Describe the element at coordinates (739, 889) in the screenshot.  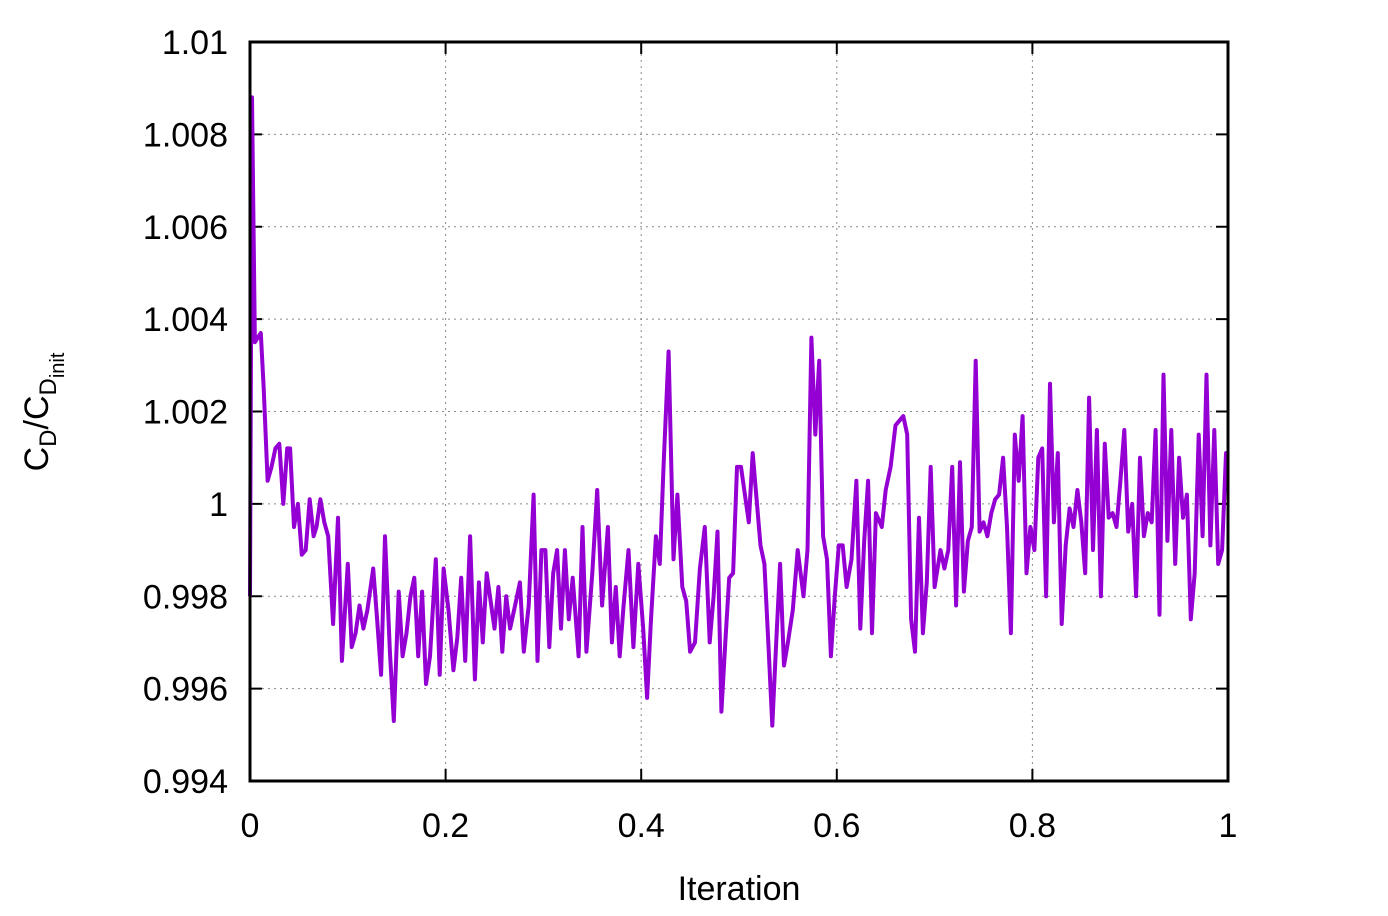
I see `x-axis-label: Iteration` at that location.